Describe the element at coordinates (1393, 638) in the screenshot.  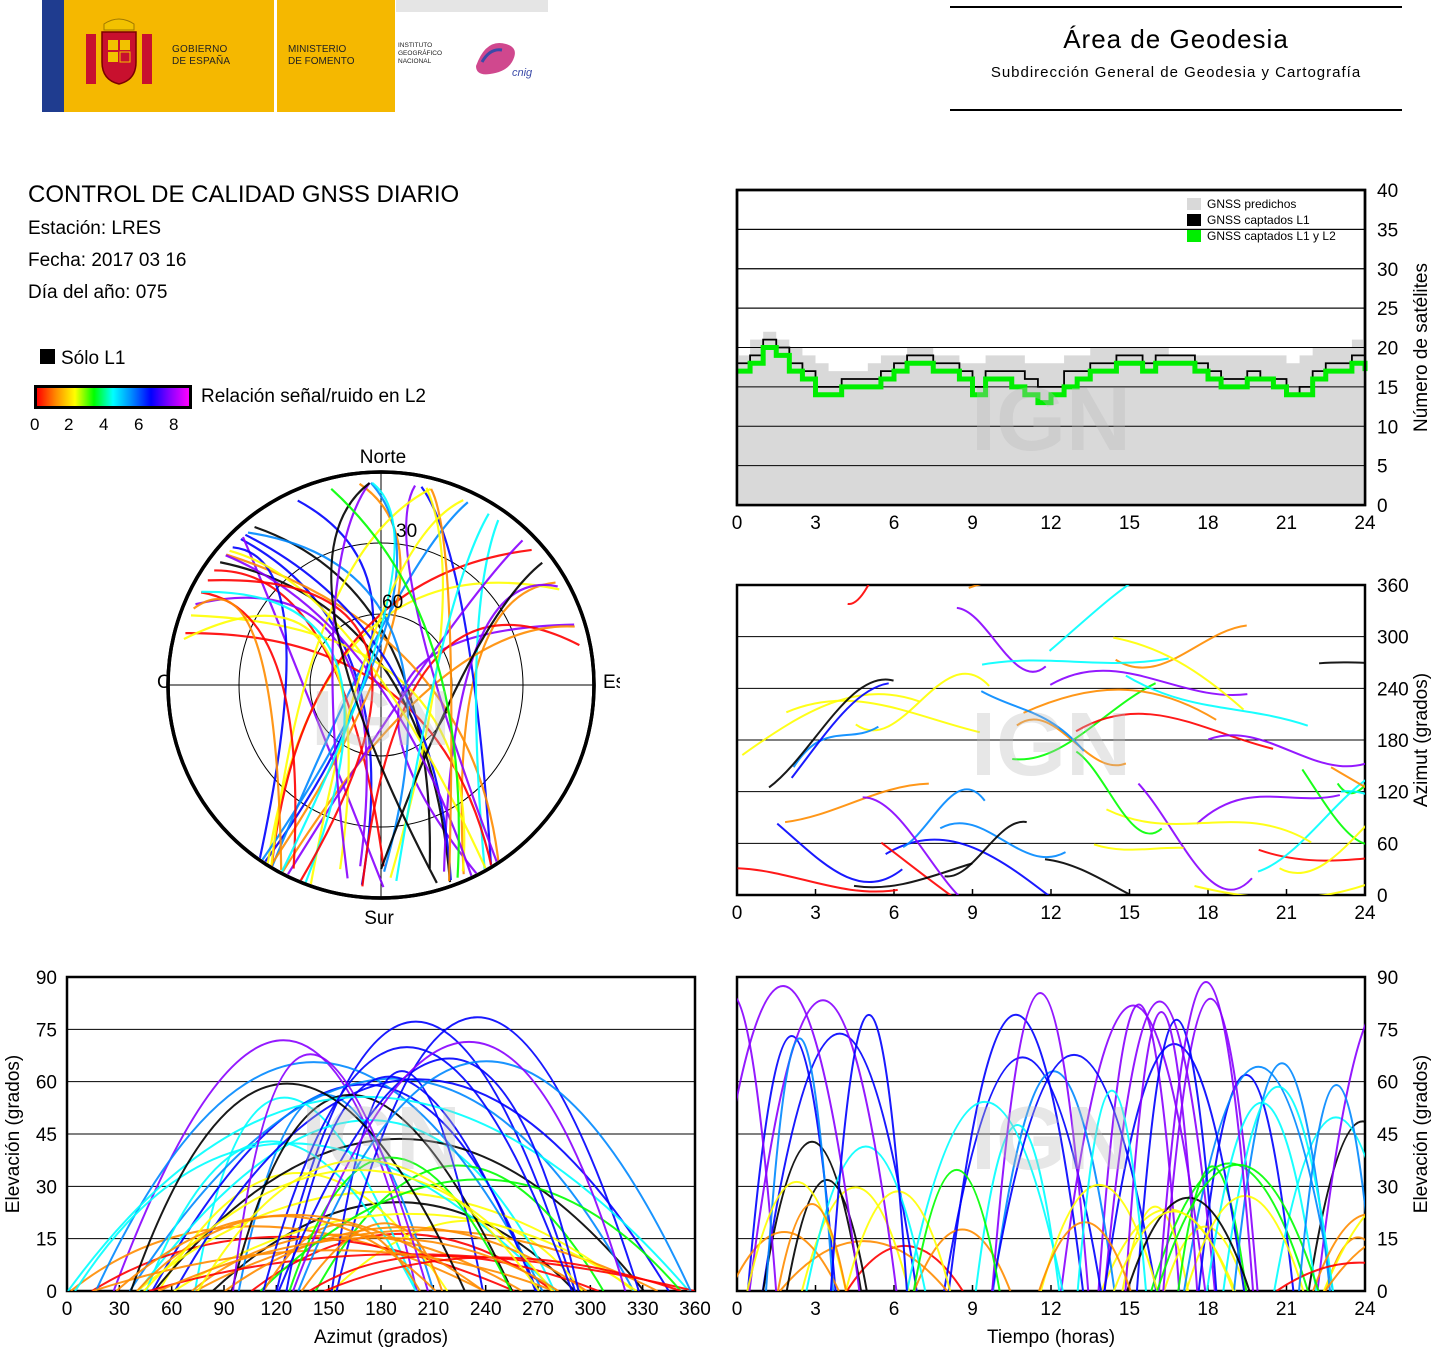
I see `y-tick-label: 300` at that location.